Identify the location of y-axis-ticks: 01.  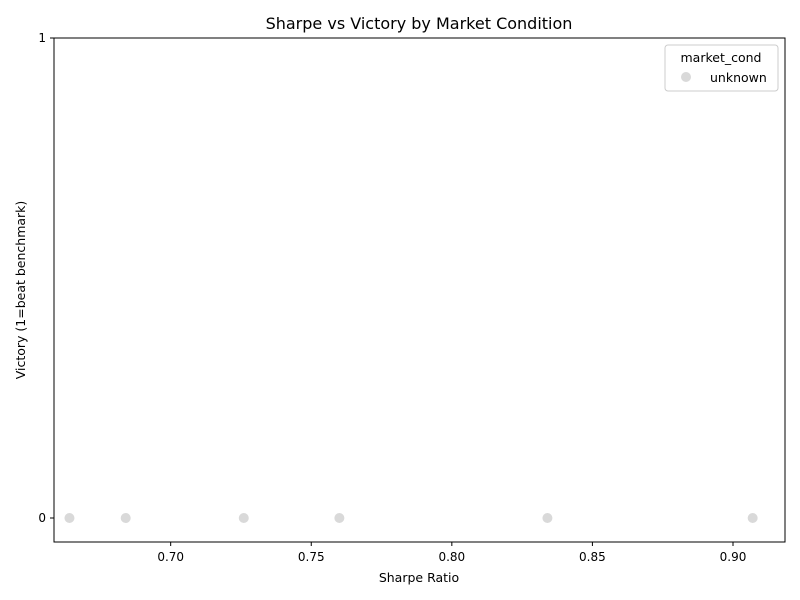
(46, 278).